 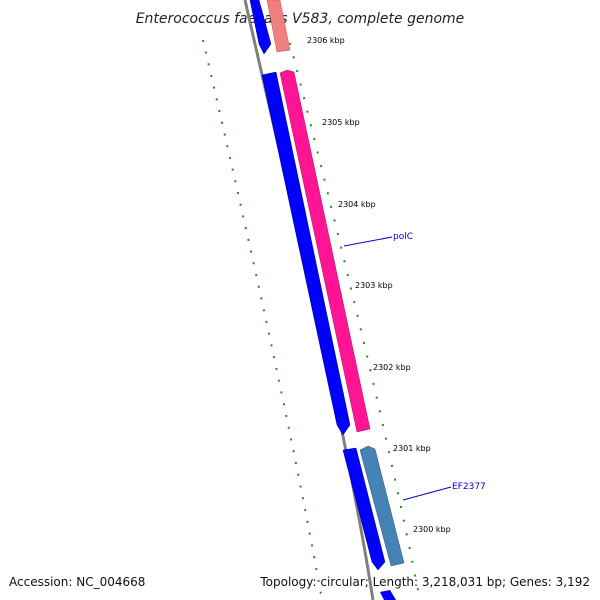 What do you see at coordinates (403, 237) in the screenshot?
I see `gene-label-polC: polC` at bounding box center [403, 237].